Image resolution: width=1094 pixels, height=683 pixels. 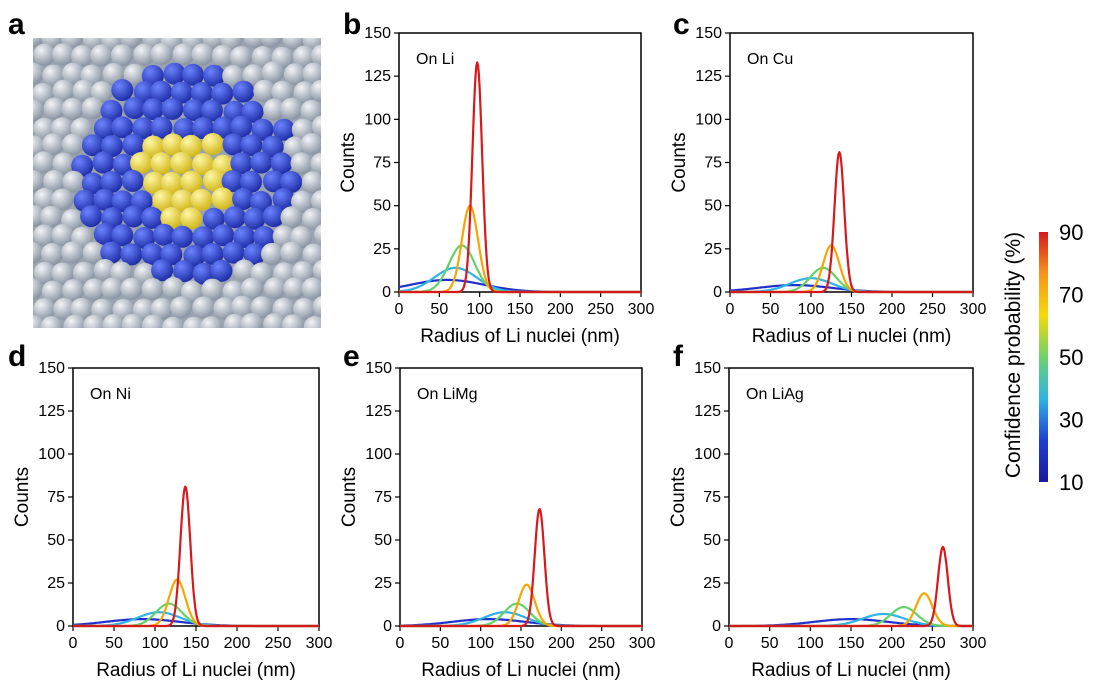 What do you see at coordinates (770, 59) in the screenshot?
I see `panel-annotation: On Cu` at bounding box center [770, 59].